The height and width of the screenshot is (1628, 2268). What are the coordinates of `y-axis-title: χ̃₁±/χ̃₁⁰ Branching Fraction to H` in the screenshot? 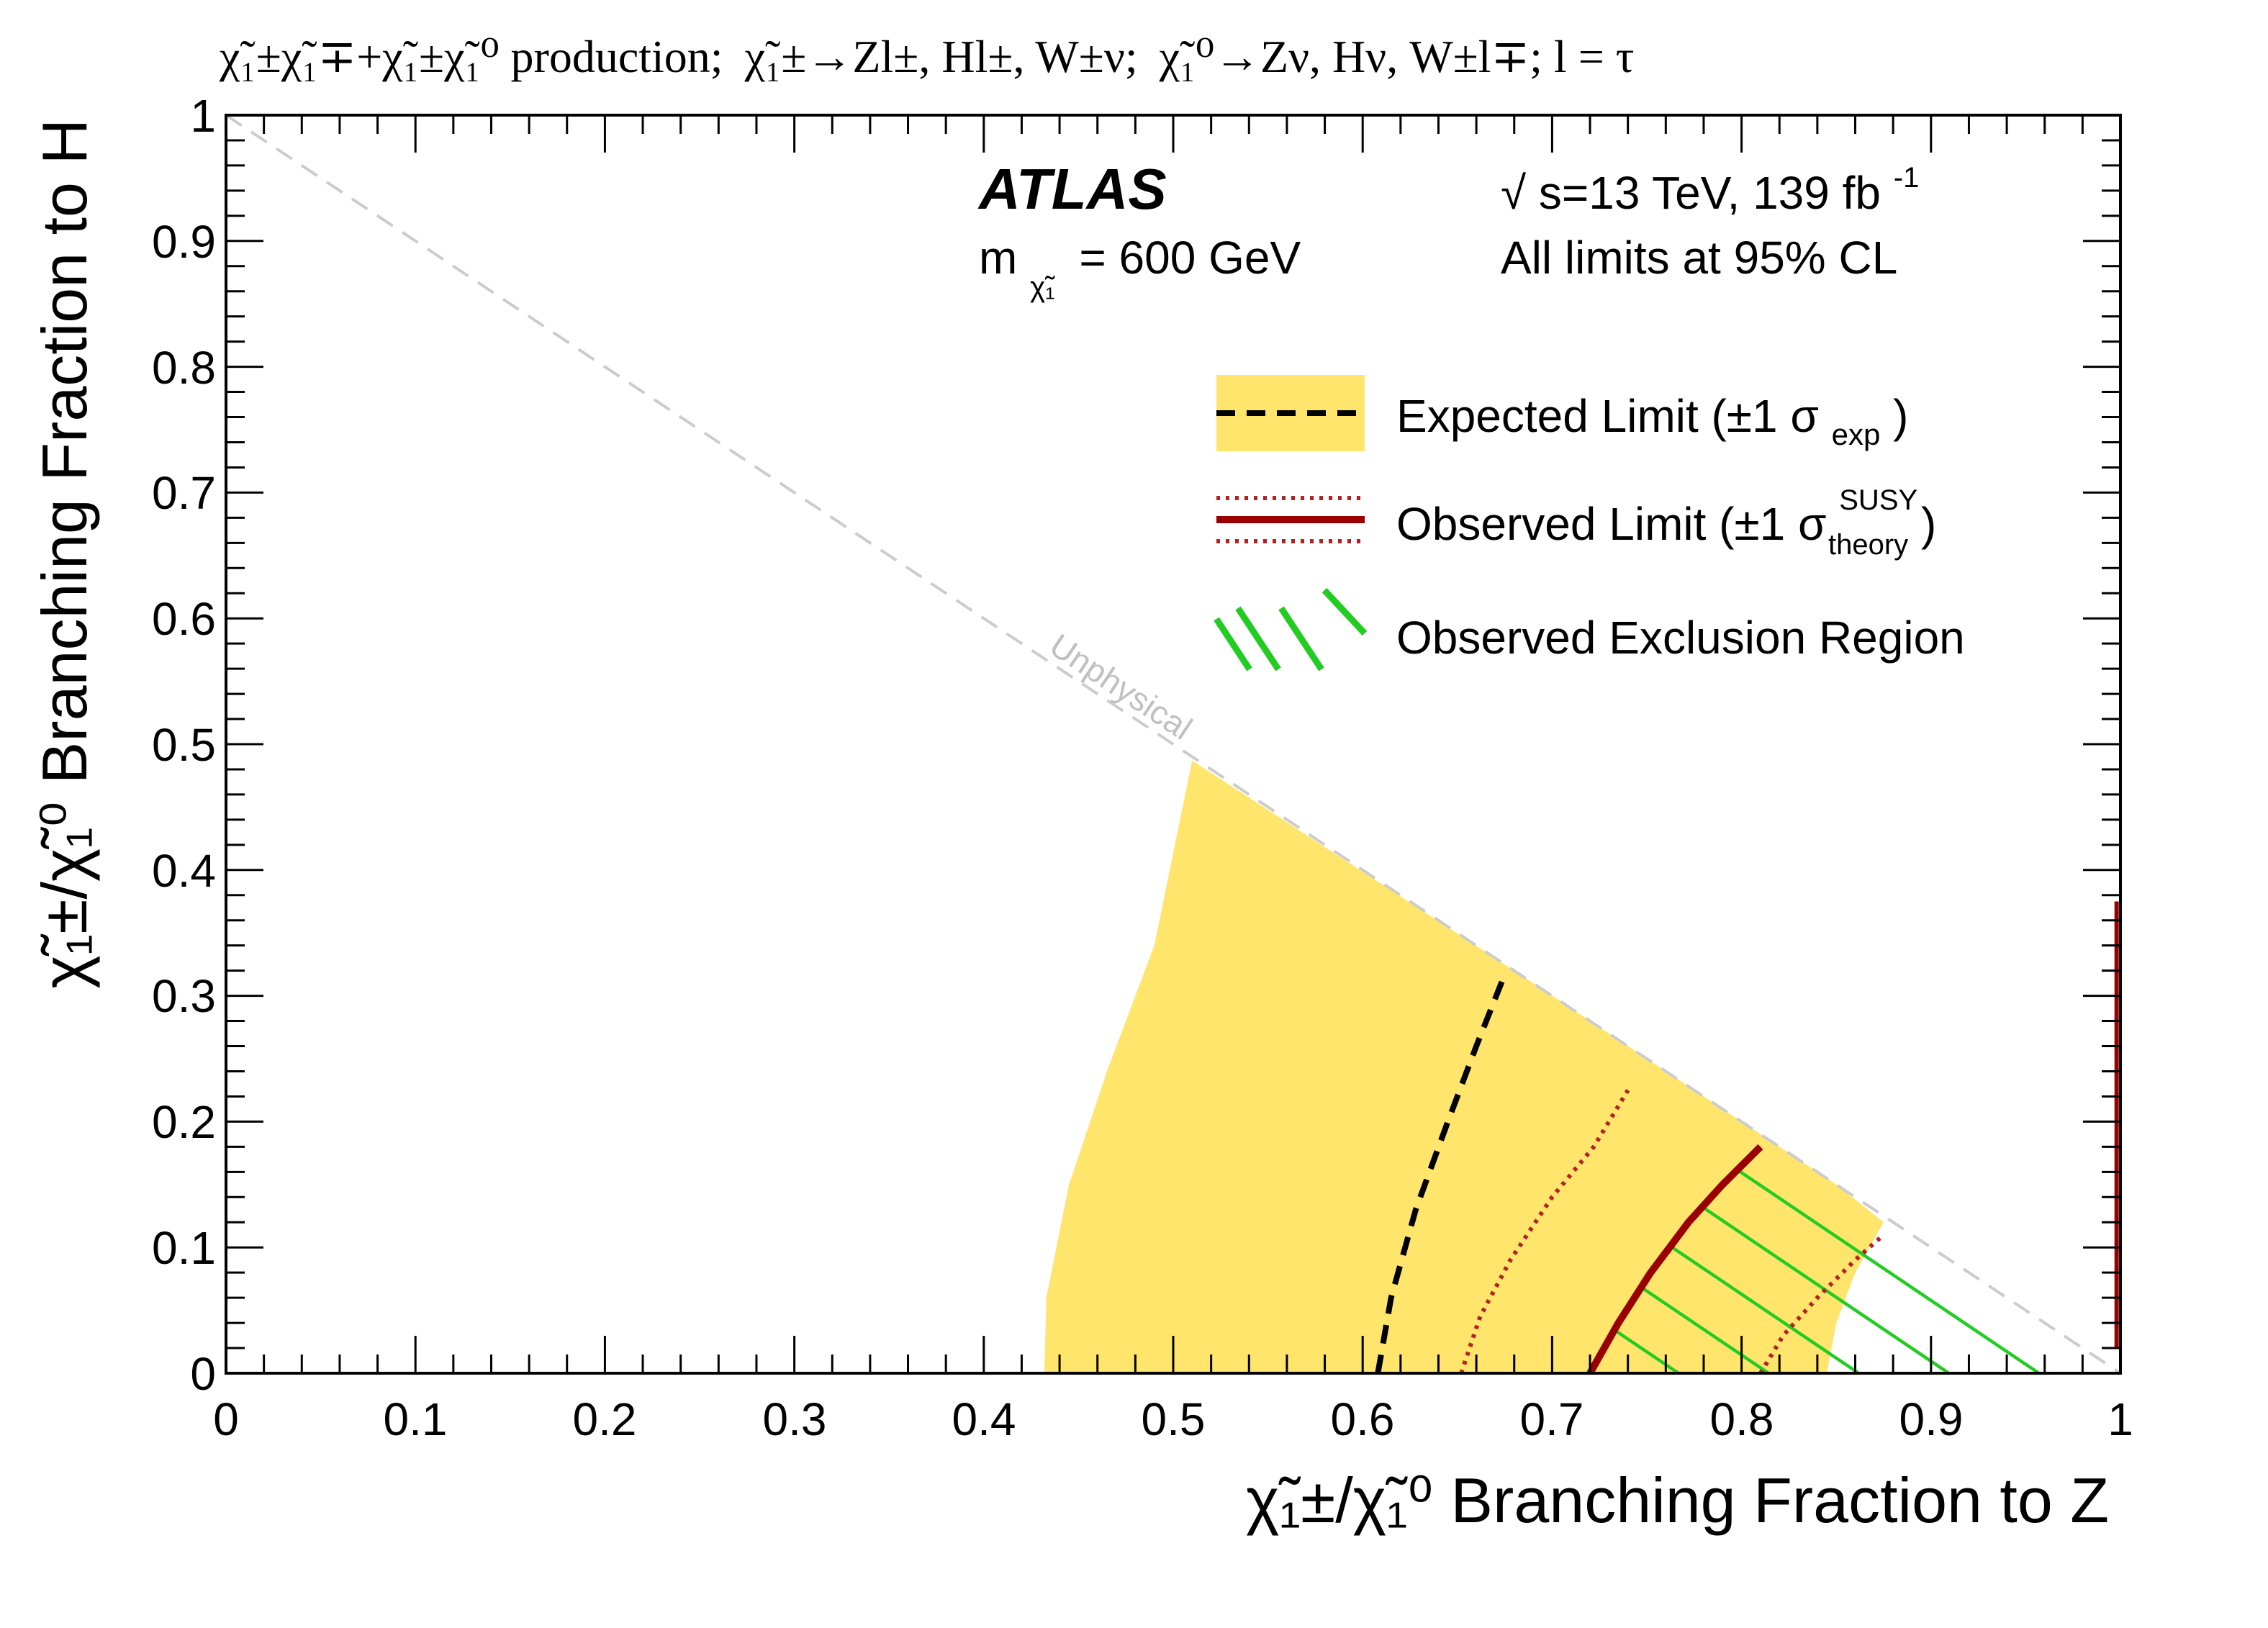 It's located at (64, 554).